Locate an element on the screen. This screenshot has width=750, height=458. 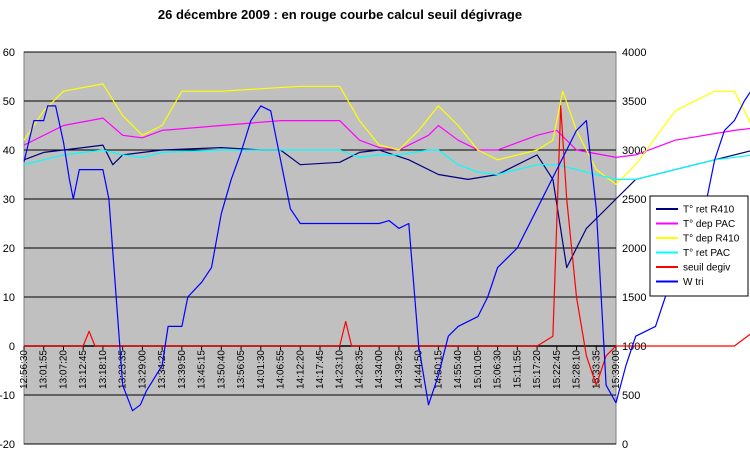
x-tick-label-19: 14:39:25 is located at coordinates (399, 369).